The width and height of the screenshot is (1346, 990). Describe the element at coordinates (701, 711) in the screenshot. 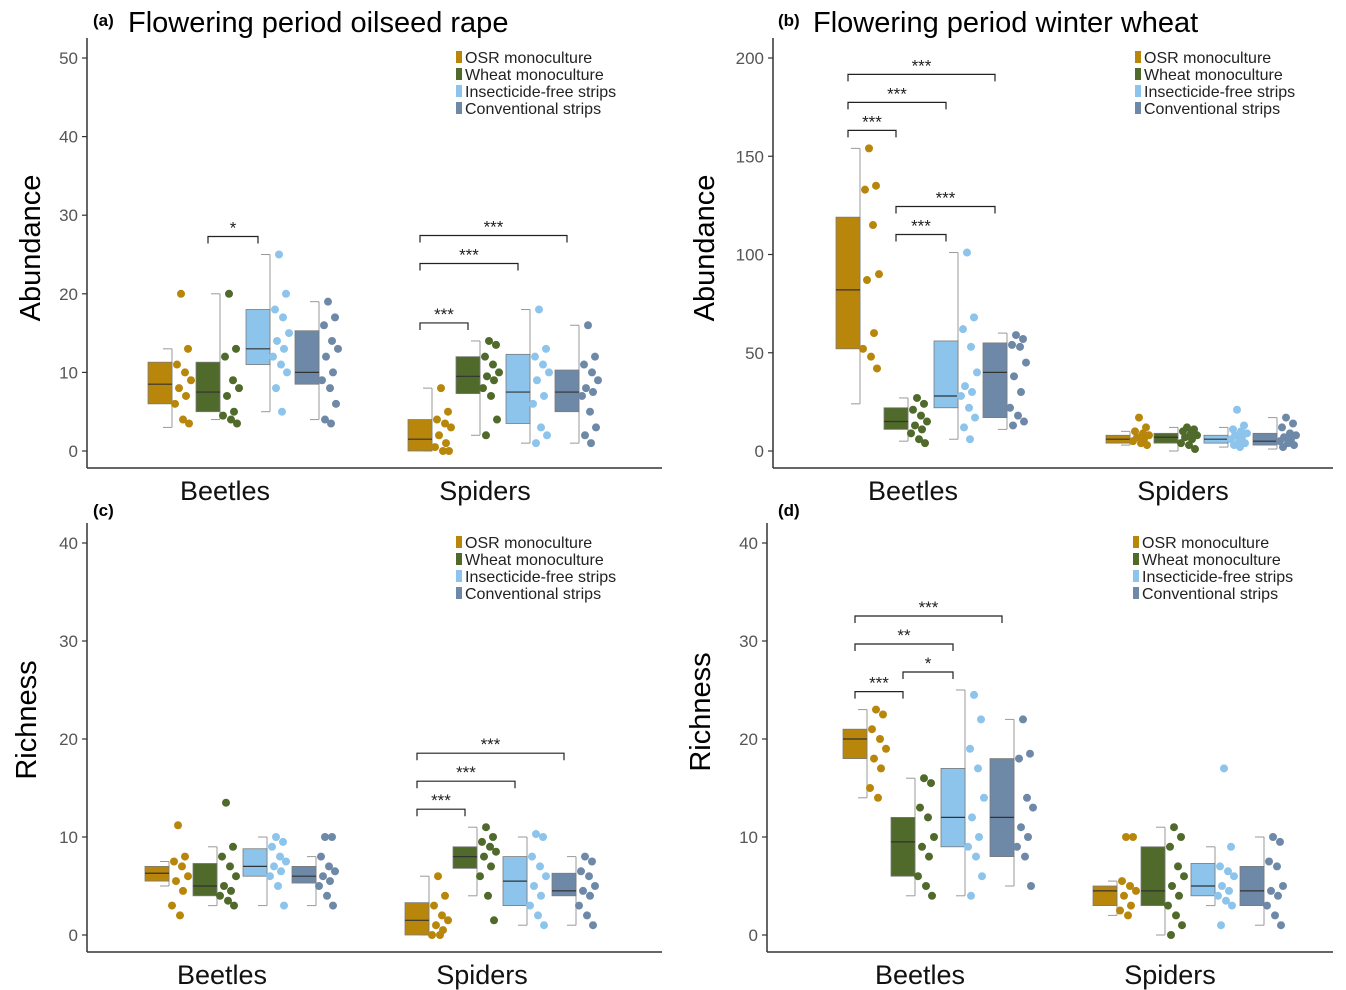

I see `panel-d-ylabel: Richness` at that location.